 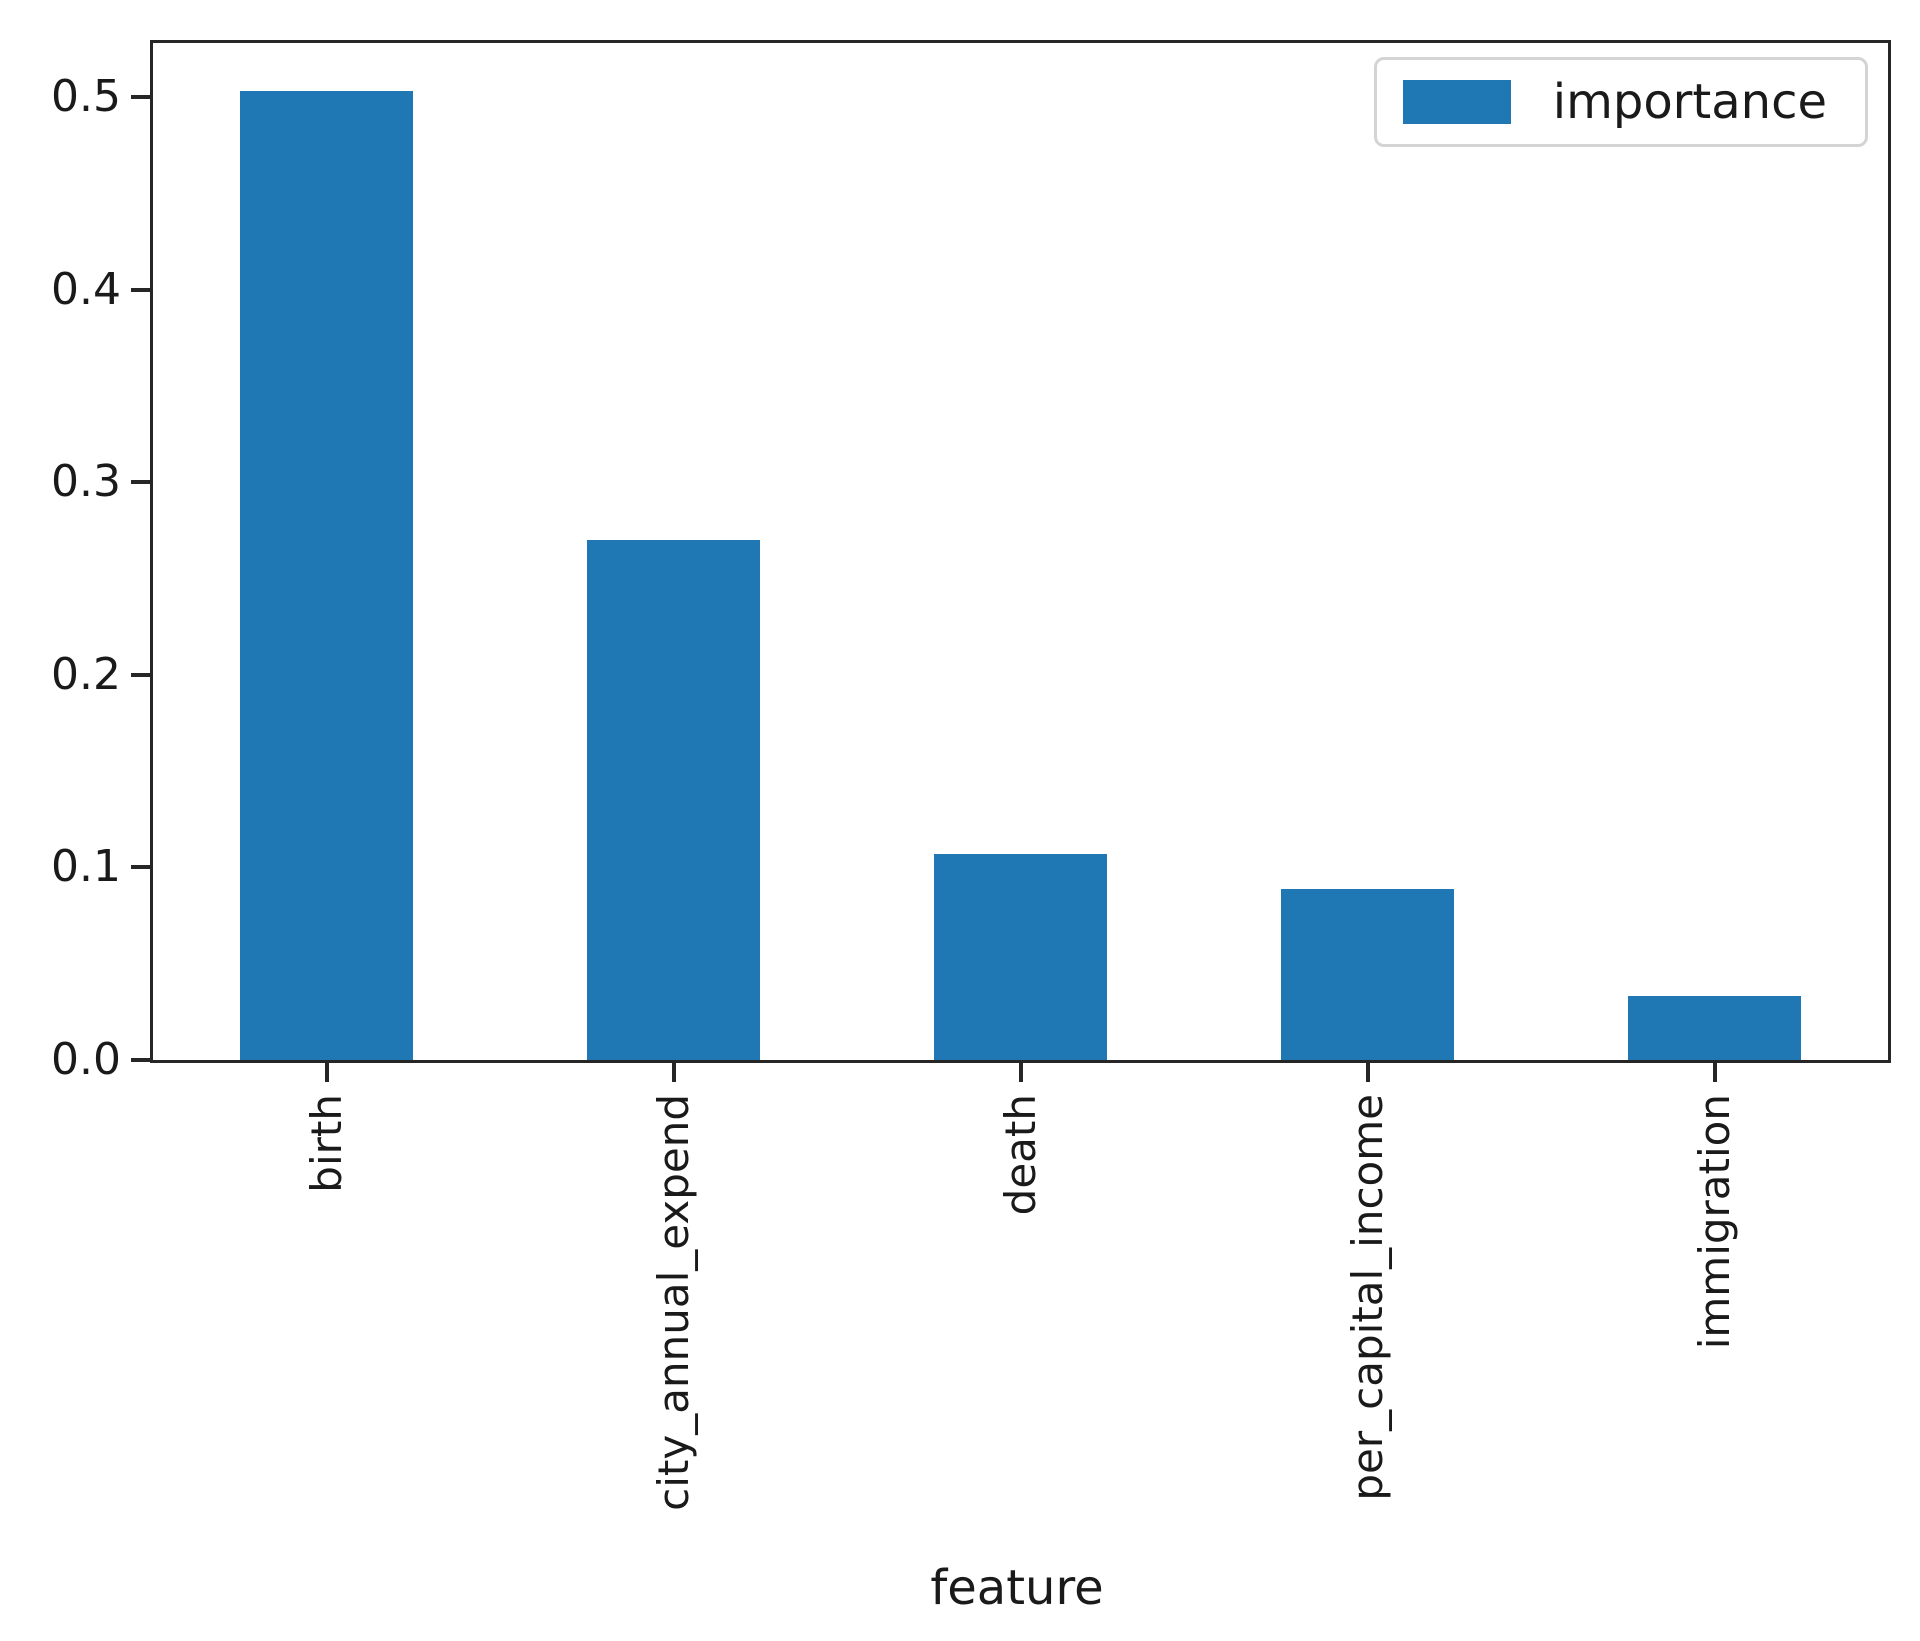 I want to click on bar-per_capital_income, so click(x=1367, y=974).